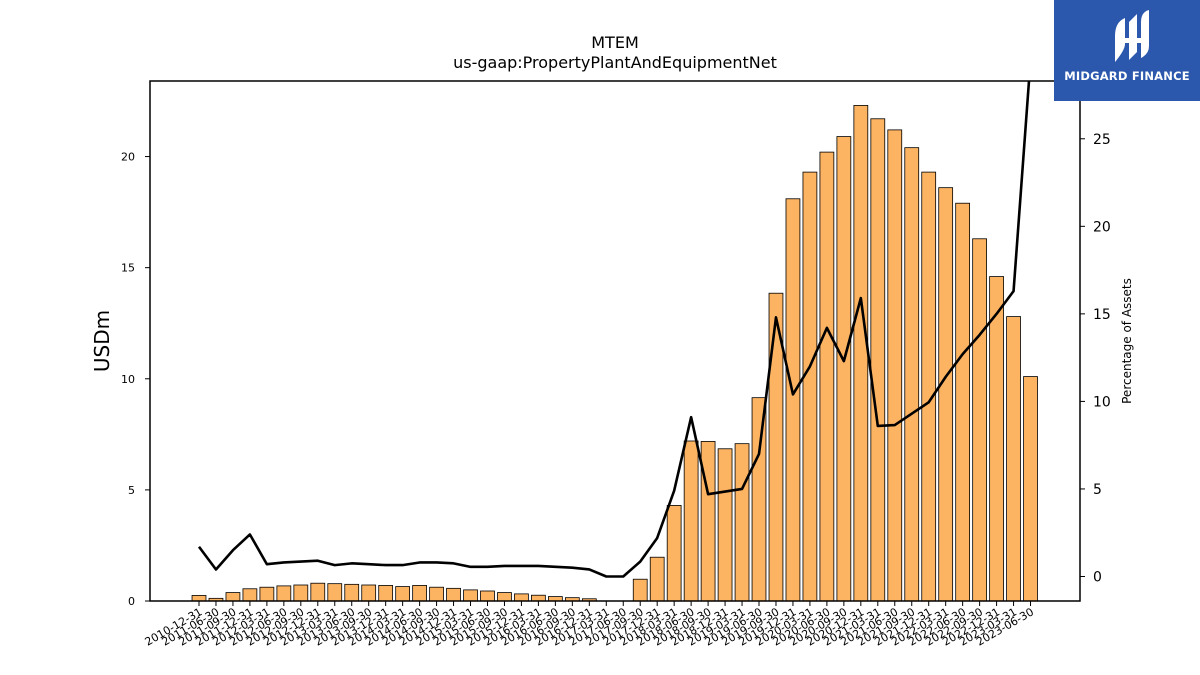 This screenshot has width=1200, height=675. I want to click on y2-tick-label: 0, so click(1097, 577).